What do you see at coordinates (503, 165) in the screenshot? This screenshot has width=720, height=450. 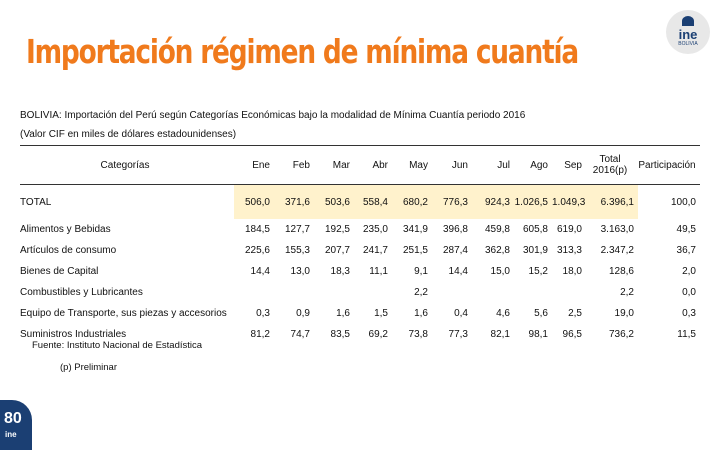 I see `header-jul: Jul` at bounding box center [503, 165].